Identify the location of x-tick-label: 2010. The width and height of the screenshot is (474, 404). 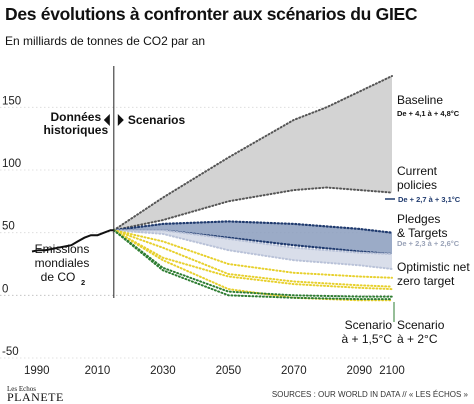
(98, 371).